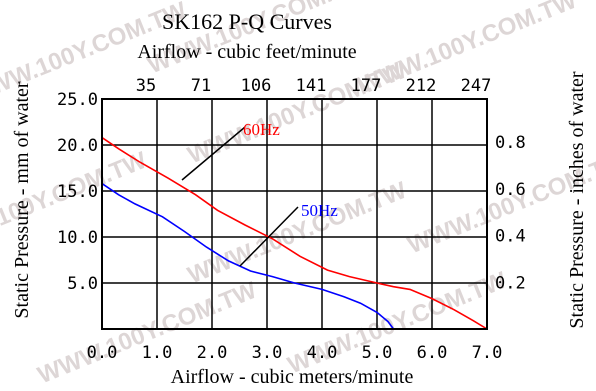  What do you see at coordinates (213, 153) in the screenshot?
I see `annotation-arrow-60hz` at bounding box center [213, 153].